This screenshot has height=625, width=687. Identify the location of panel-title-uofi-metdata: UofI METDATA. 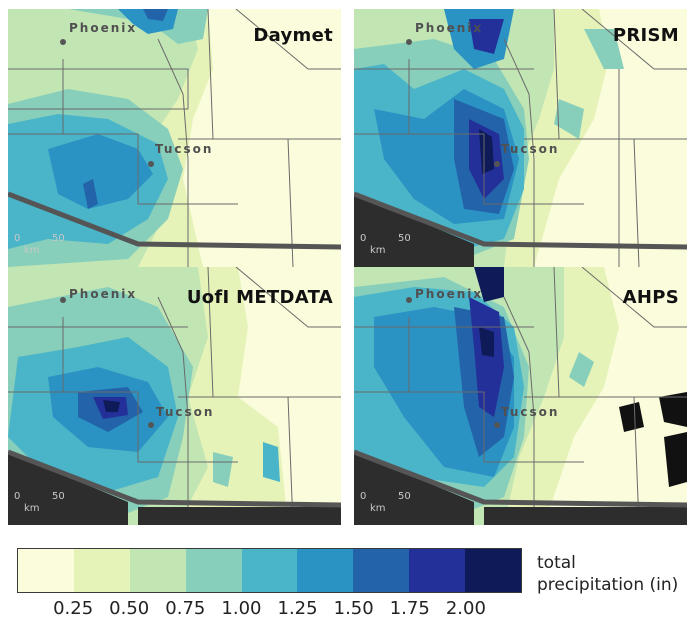
(259, 297).